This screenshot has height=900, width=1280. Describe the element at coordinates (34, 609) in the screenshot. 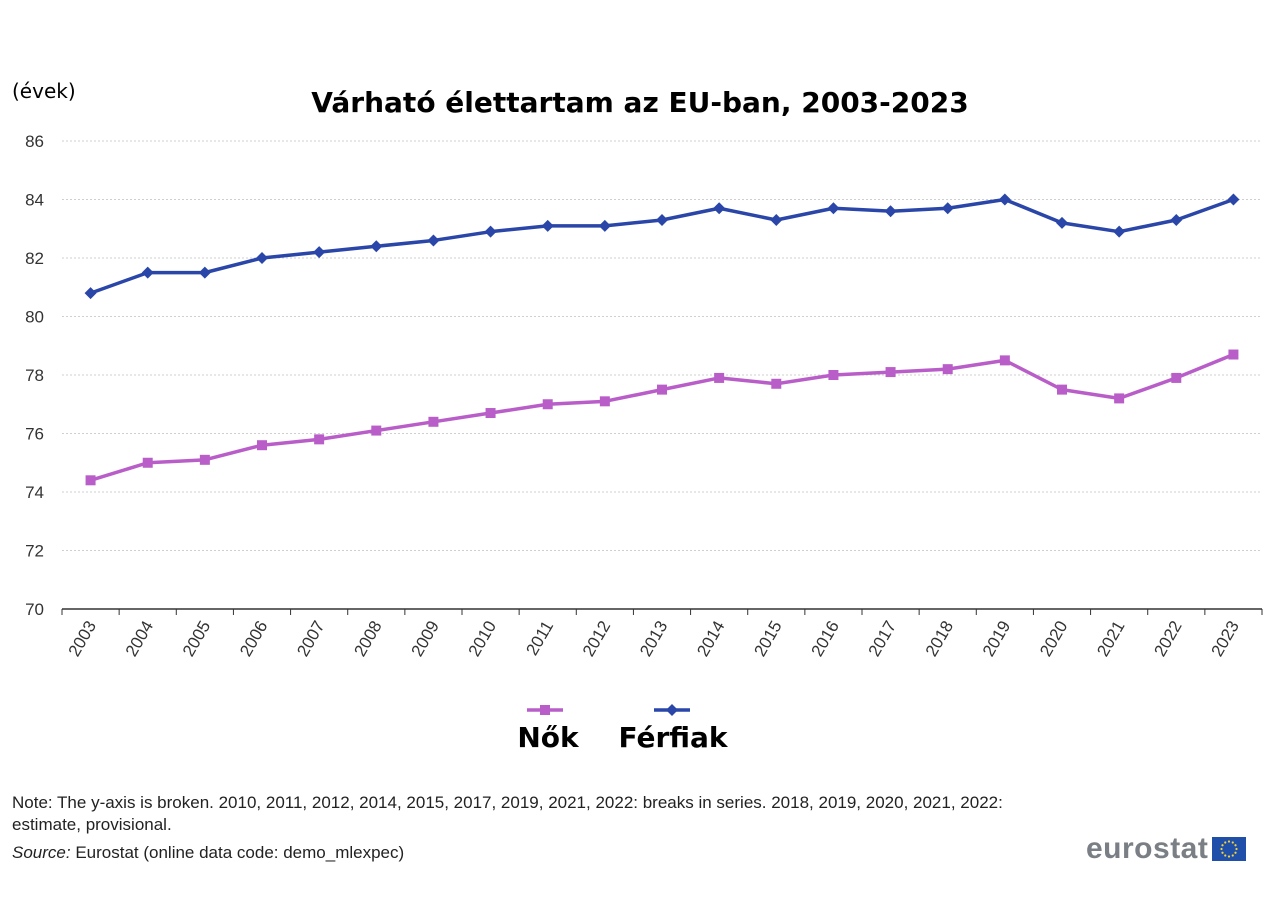

I see `y-tick-label: 70` at that location.